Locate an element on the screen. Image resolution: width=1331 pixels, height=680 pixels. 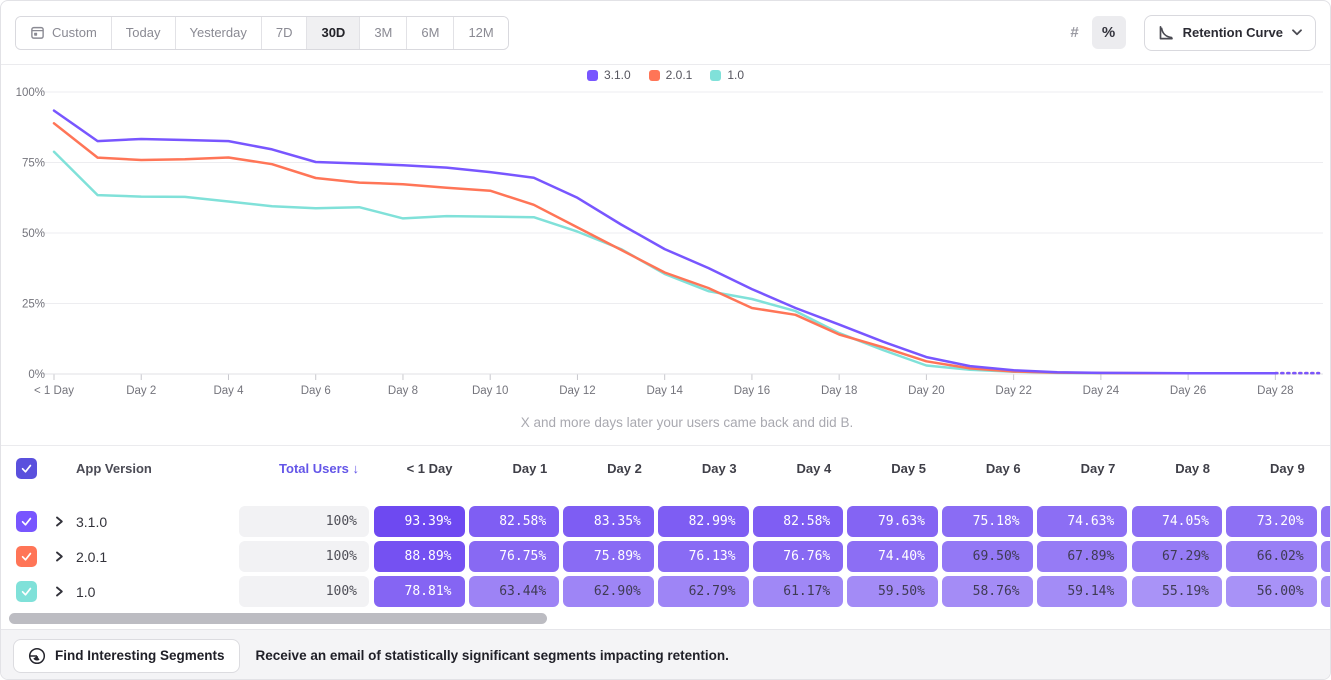
number-format-button: # is located at coordinates (1075, 32).